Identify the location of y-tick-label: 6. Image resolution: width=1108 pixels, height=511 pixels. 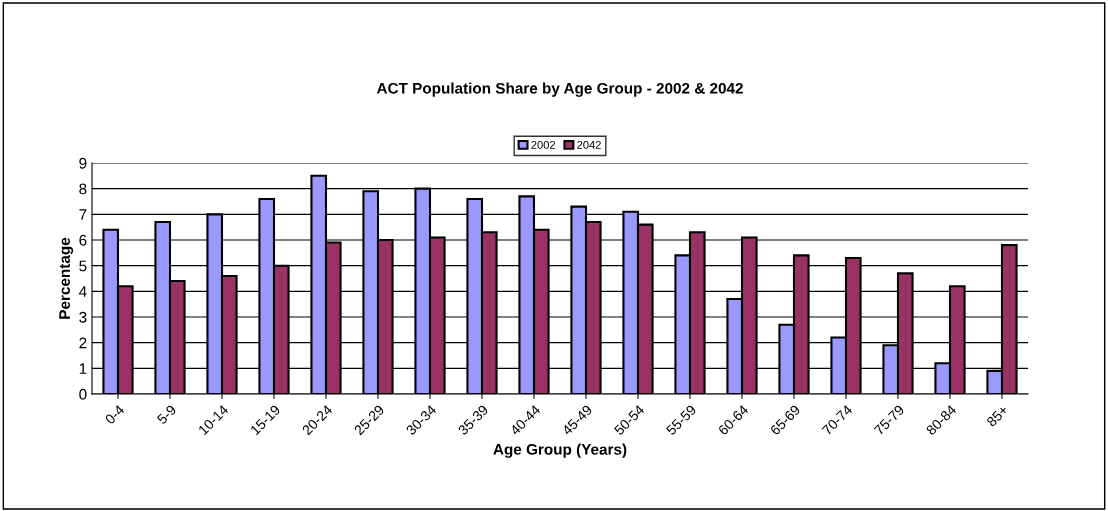
(83, 240).